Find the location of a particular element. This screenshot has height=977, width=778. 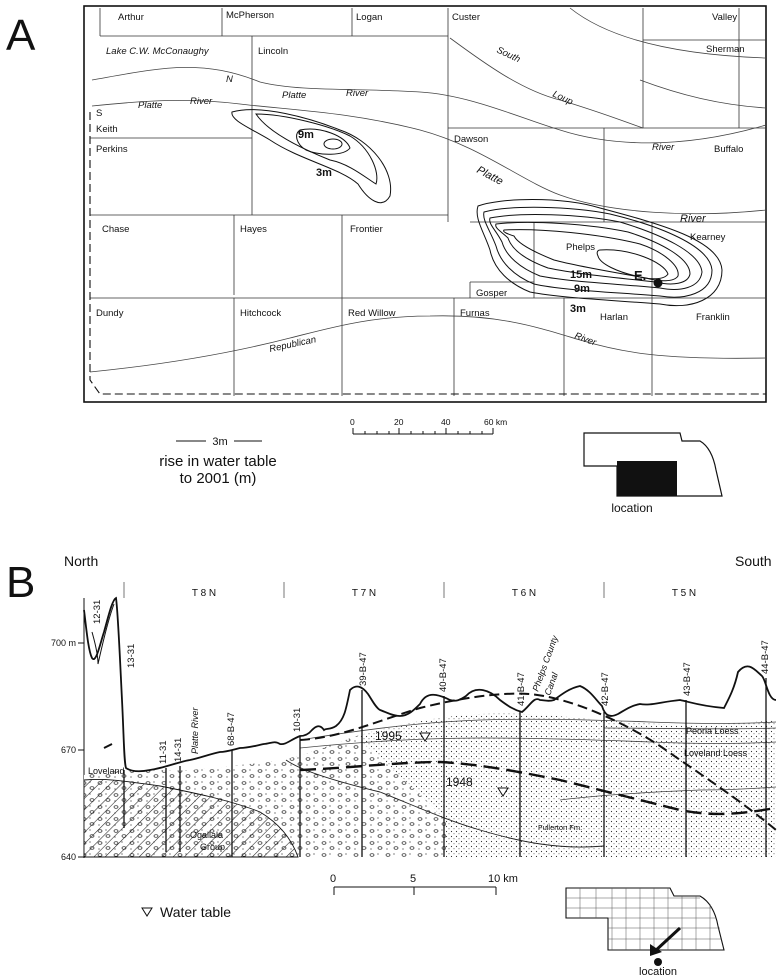

river-near-buffalo is located at coordinates (703, 94).